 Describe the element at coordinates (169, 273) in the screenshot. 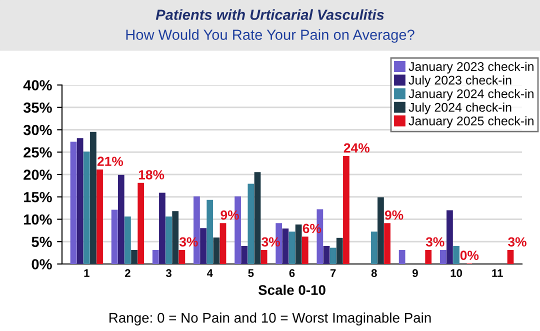

I see `x-tick-label: 3` at that location.